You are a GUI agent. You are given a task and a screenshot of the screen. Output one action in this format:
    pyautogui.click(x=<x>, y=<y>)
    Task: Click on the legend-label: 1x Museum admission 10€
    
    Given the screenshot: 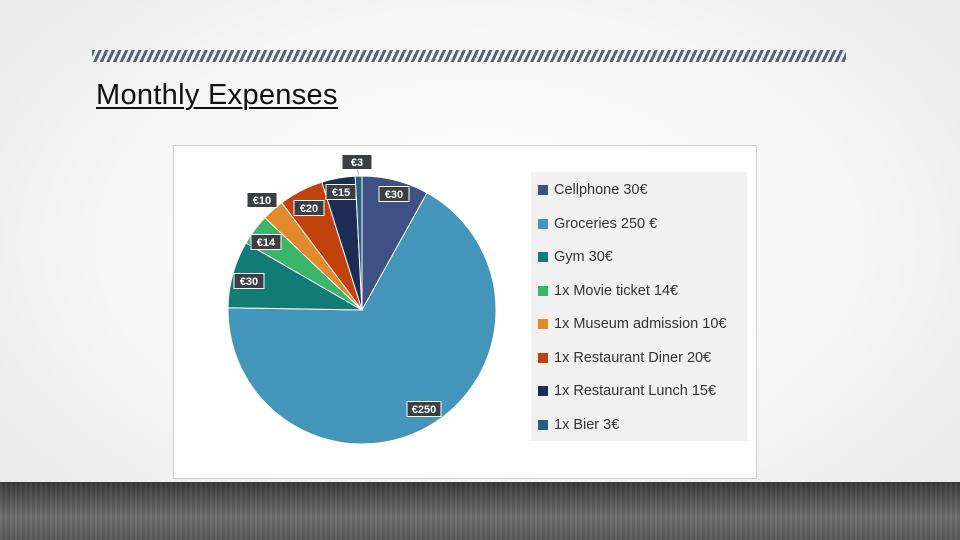 What is the action you would take?
    pyautogui.click(x=640, y=324)
    